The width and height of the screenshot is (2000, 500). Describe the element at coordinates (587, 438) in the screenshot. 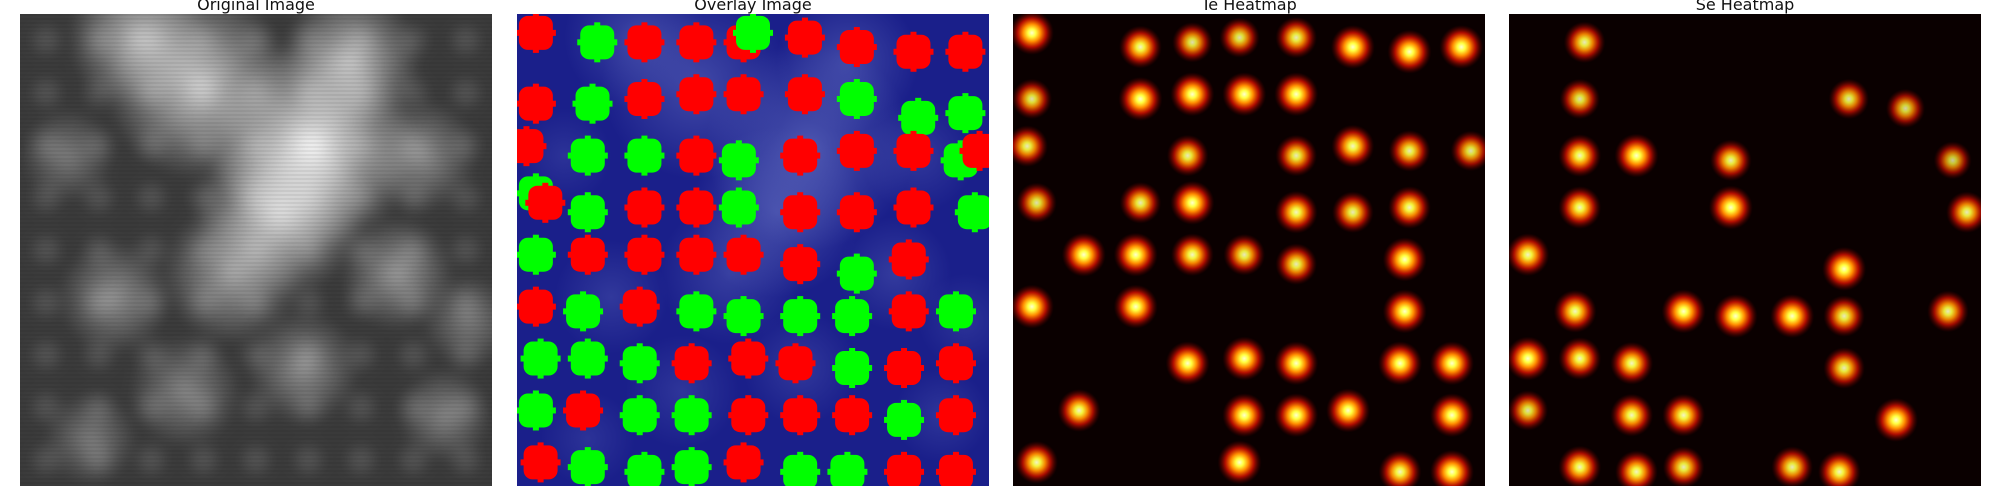

I see `blue-blob` at that location.